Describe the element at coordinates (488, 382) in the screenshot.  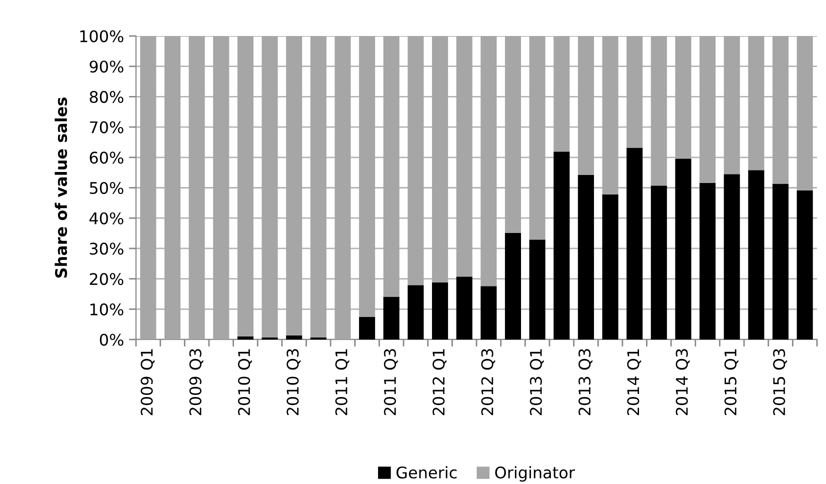
I see `x-tick-label: 2012 Q3` at that location.